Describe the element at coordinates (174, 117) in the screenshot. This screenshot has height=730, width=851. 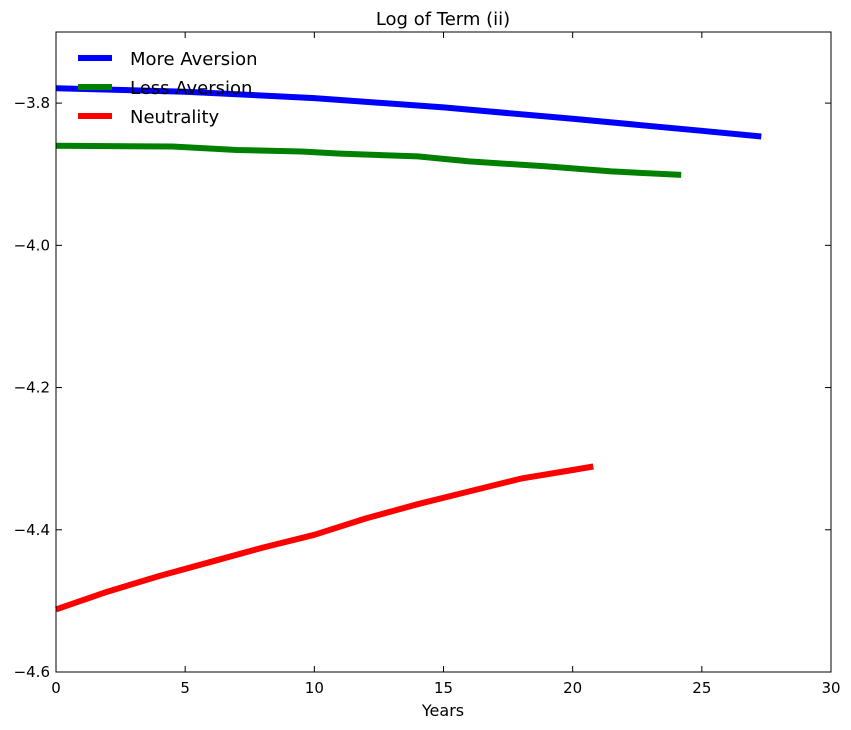
I see `legend-label: Neutrality` at that location.